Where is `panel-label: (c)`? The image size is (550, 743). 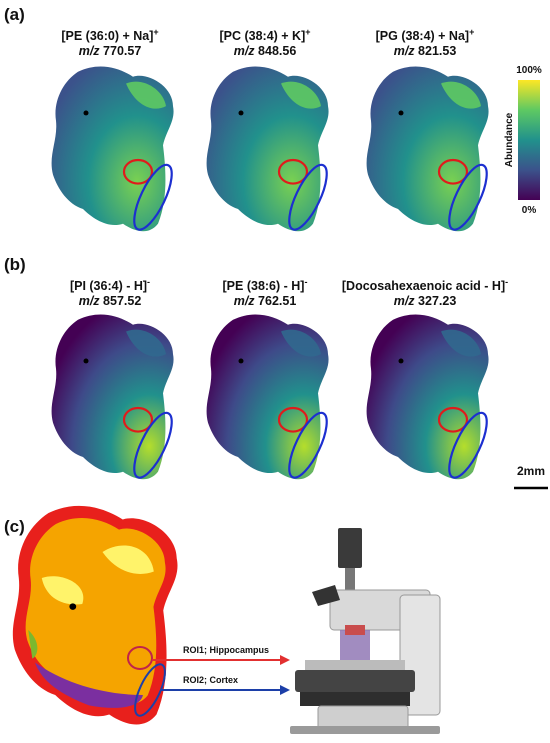 panel-label: (c) is located at coordinates (14, 526).